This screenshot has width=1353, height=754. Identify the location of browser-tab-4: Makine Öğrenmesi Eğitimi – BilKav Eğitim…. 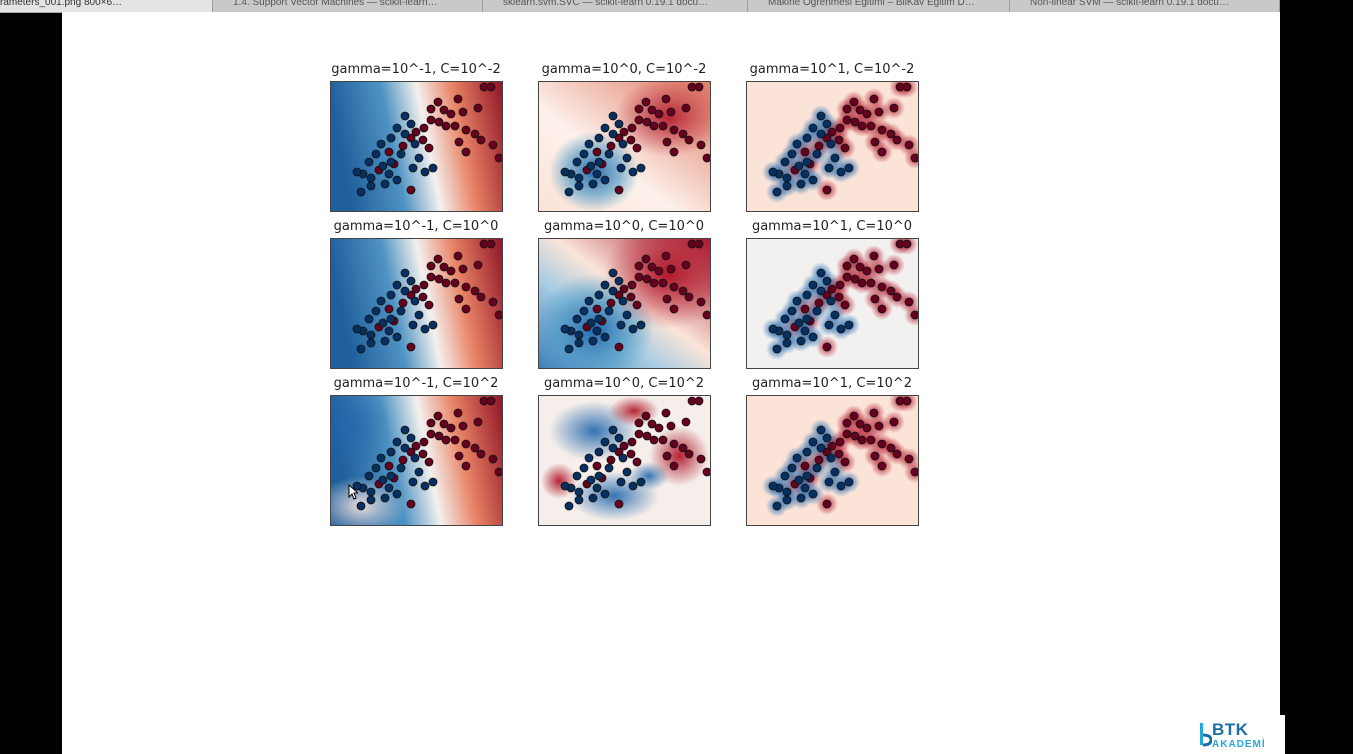
(879, 6).